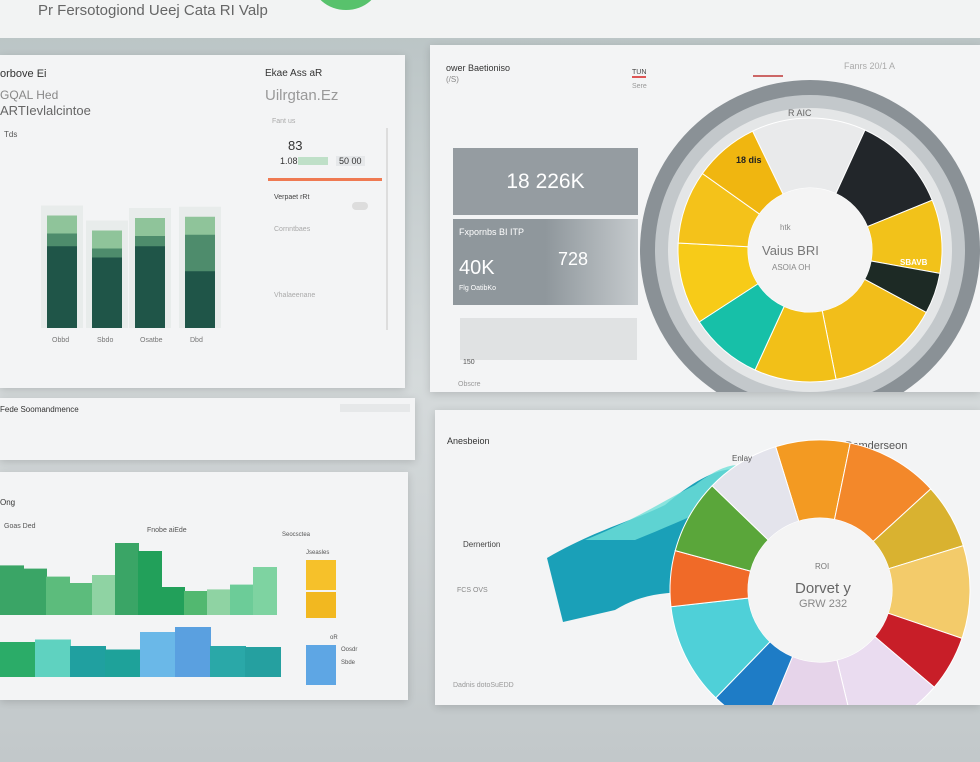 This screenshot has height=762, width=980. What do you see at coordinates (870, 66) in the screenshot?
I see `date-label: Fanrs 20/1 A` at bounding box center [870, 66].